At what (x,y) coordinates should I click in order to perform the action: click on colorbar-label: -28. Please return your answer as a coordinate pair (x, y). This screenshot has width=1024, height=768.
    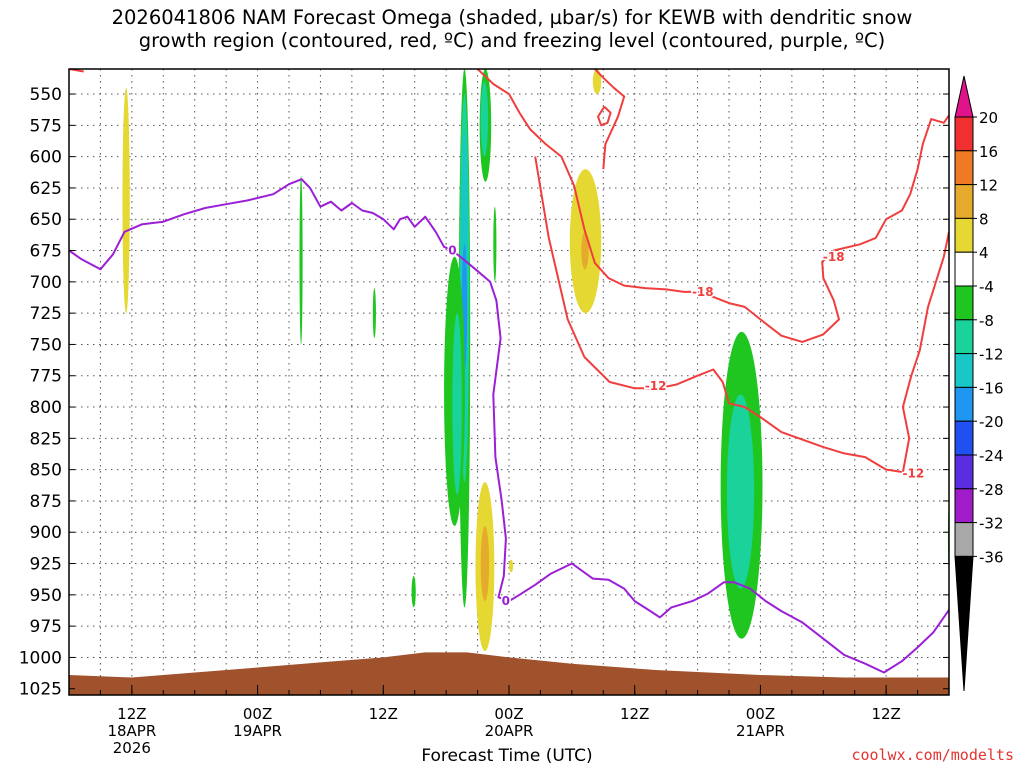
    Looking at the image, I should click on (991, 490).